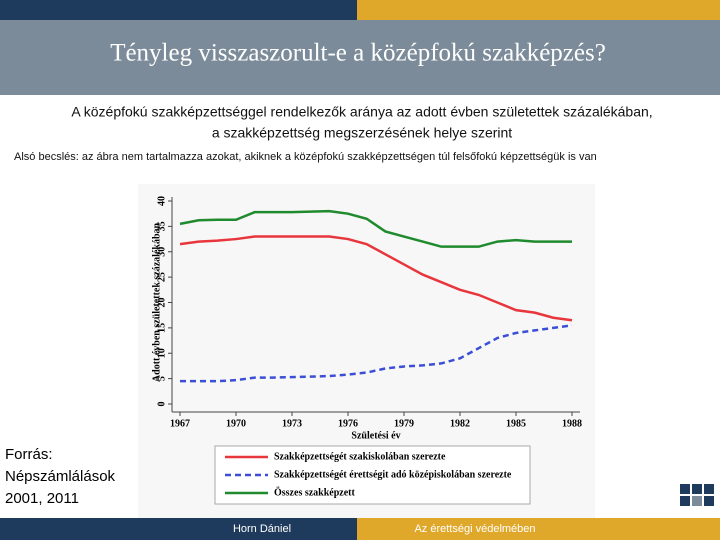 The height and width of the screenshot is (545, 720). I want to click on legend-label: Összes szakképzett, so click(314, 491).